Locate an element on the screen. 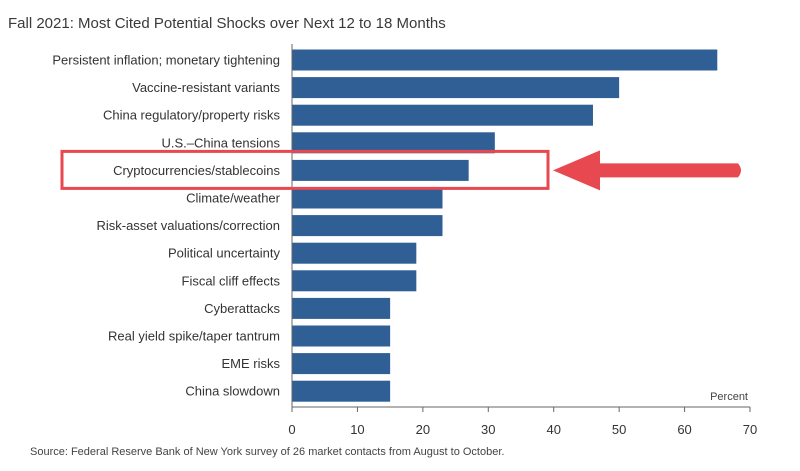  category-label-1: Vaccine-resistant variants is located at coordinates (206, 87).